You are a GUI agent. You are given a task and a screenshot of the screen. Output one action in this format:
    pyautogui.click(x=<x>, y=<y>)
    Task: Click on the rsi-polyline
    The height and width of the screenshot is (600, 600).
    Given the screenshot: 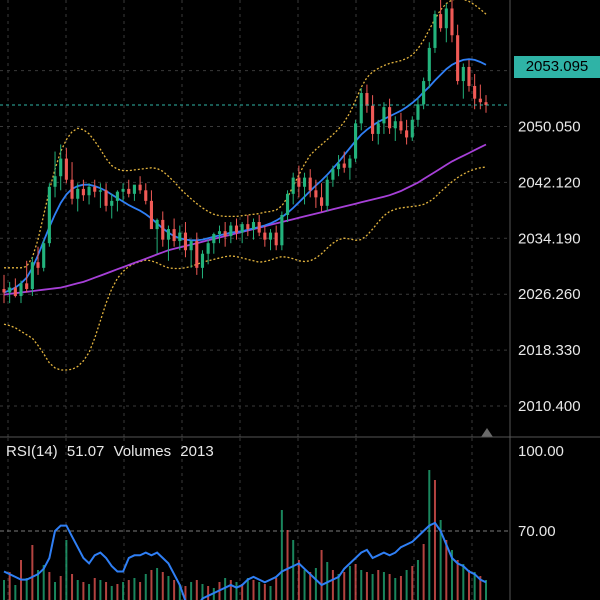 What is the action you would take?
    pyautogui.click(x=245, y=560)
    